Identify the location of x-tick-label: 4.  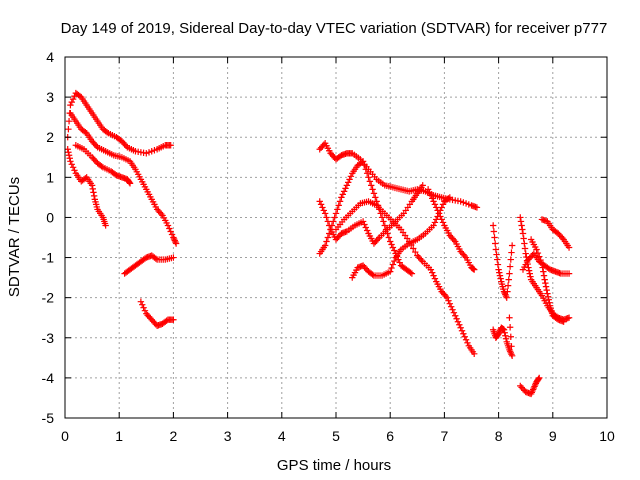
(282, 436).